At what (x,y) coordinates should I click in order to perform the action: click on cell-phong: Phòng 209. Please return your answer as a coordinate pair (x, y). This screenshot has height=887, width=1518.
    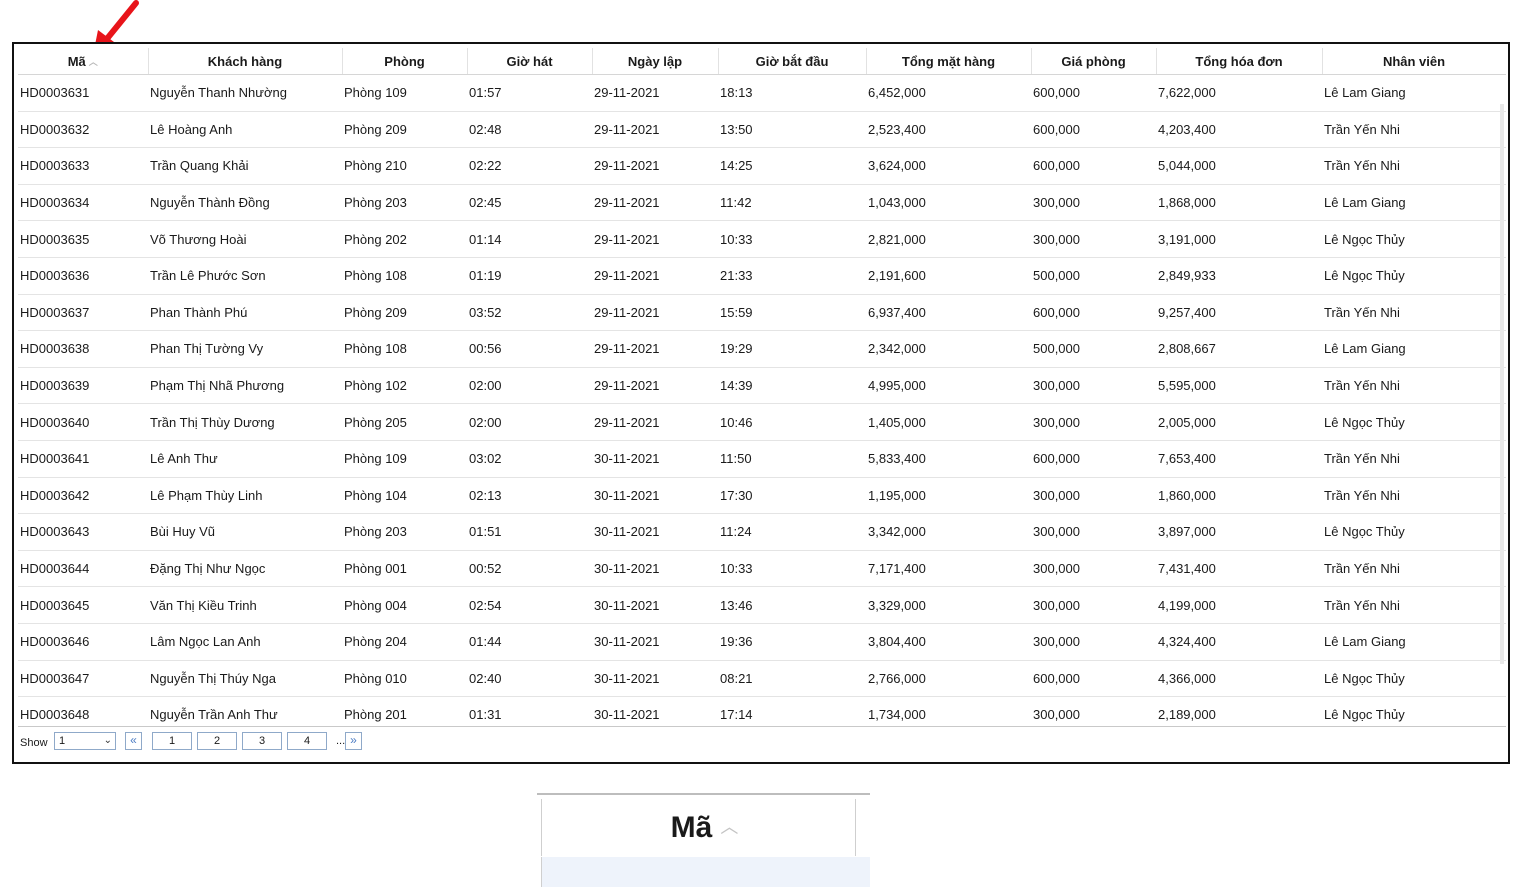
    Looking at the image, I should click on (404, 313).